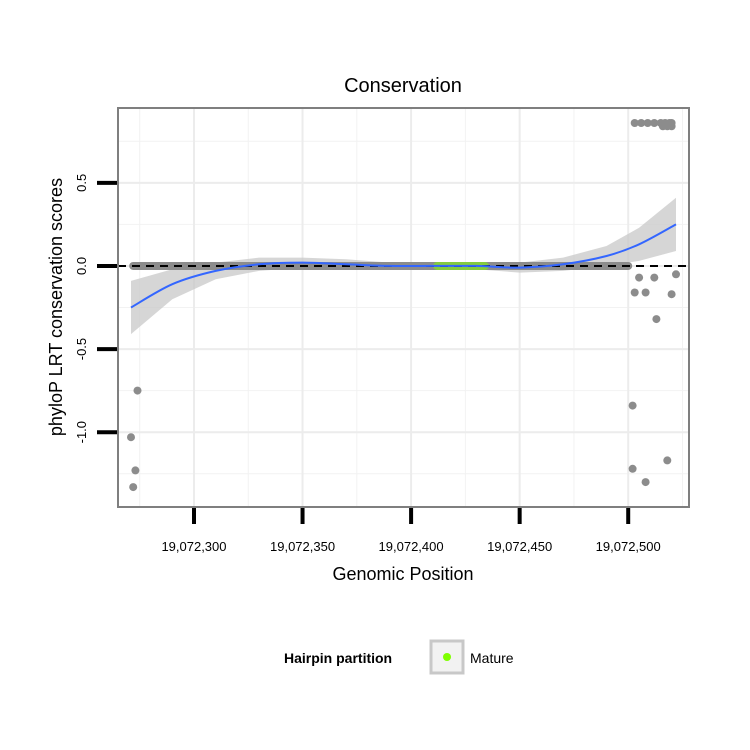 The width and height of the screenshot is (750, 750). Describe the element at coordinates (519, 546) in the screenshot. I see `x-tick-label-3: 19,072,450` at that location.